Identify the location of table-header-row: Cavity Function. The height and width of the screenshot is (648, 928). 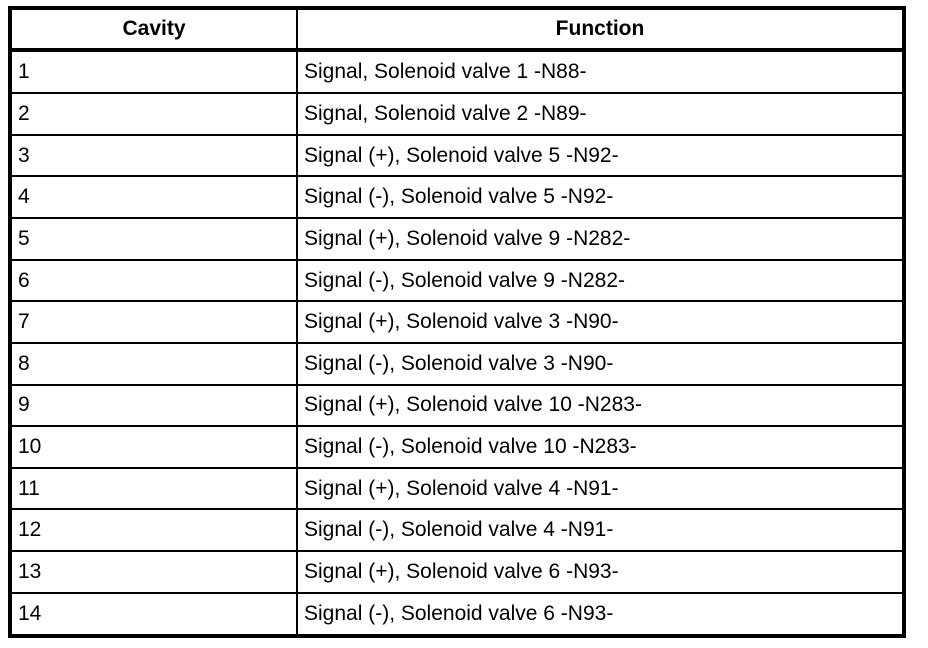
(457, 30).